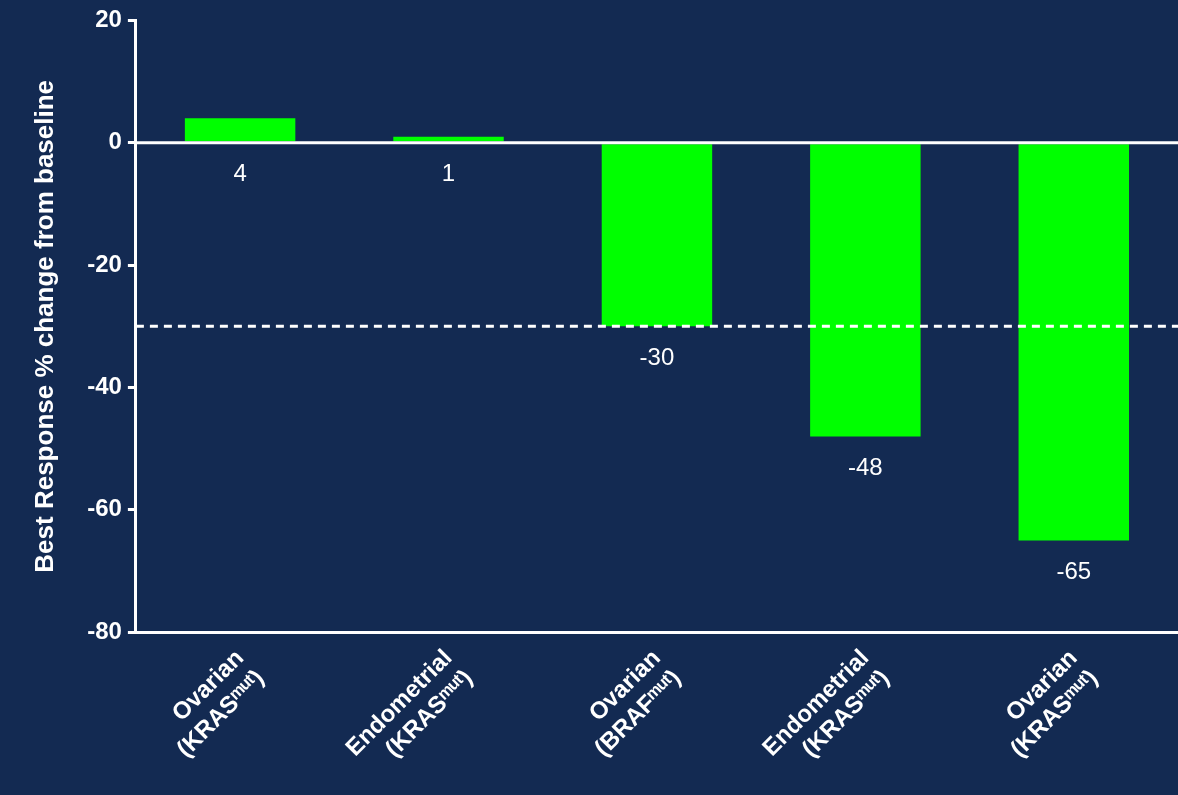 This screenshot has height=795, width=1178. I want to click on data-label: -30, so click(657, 356).